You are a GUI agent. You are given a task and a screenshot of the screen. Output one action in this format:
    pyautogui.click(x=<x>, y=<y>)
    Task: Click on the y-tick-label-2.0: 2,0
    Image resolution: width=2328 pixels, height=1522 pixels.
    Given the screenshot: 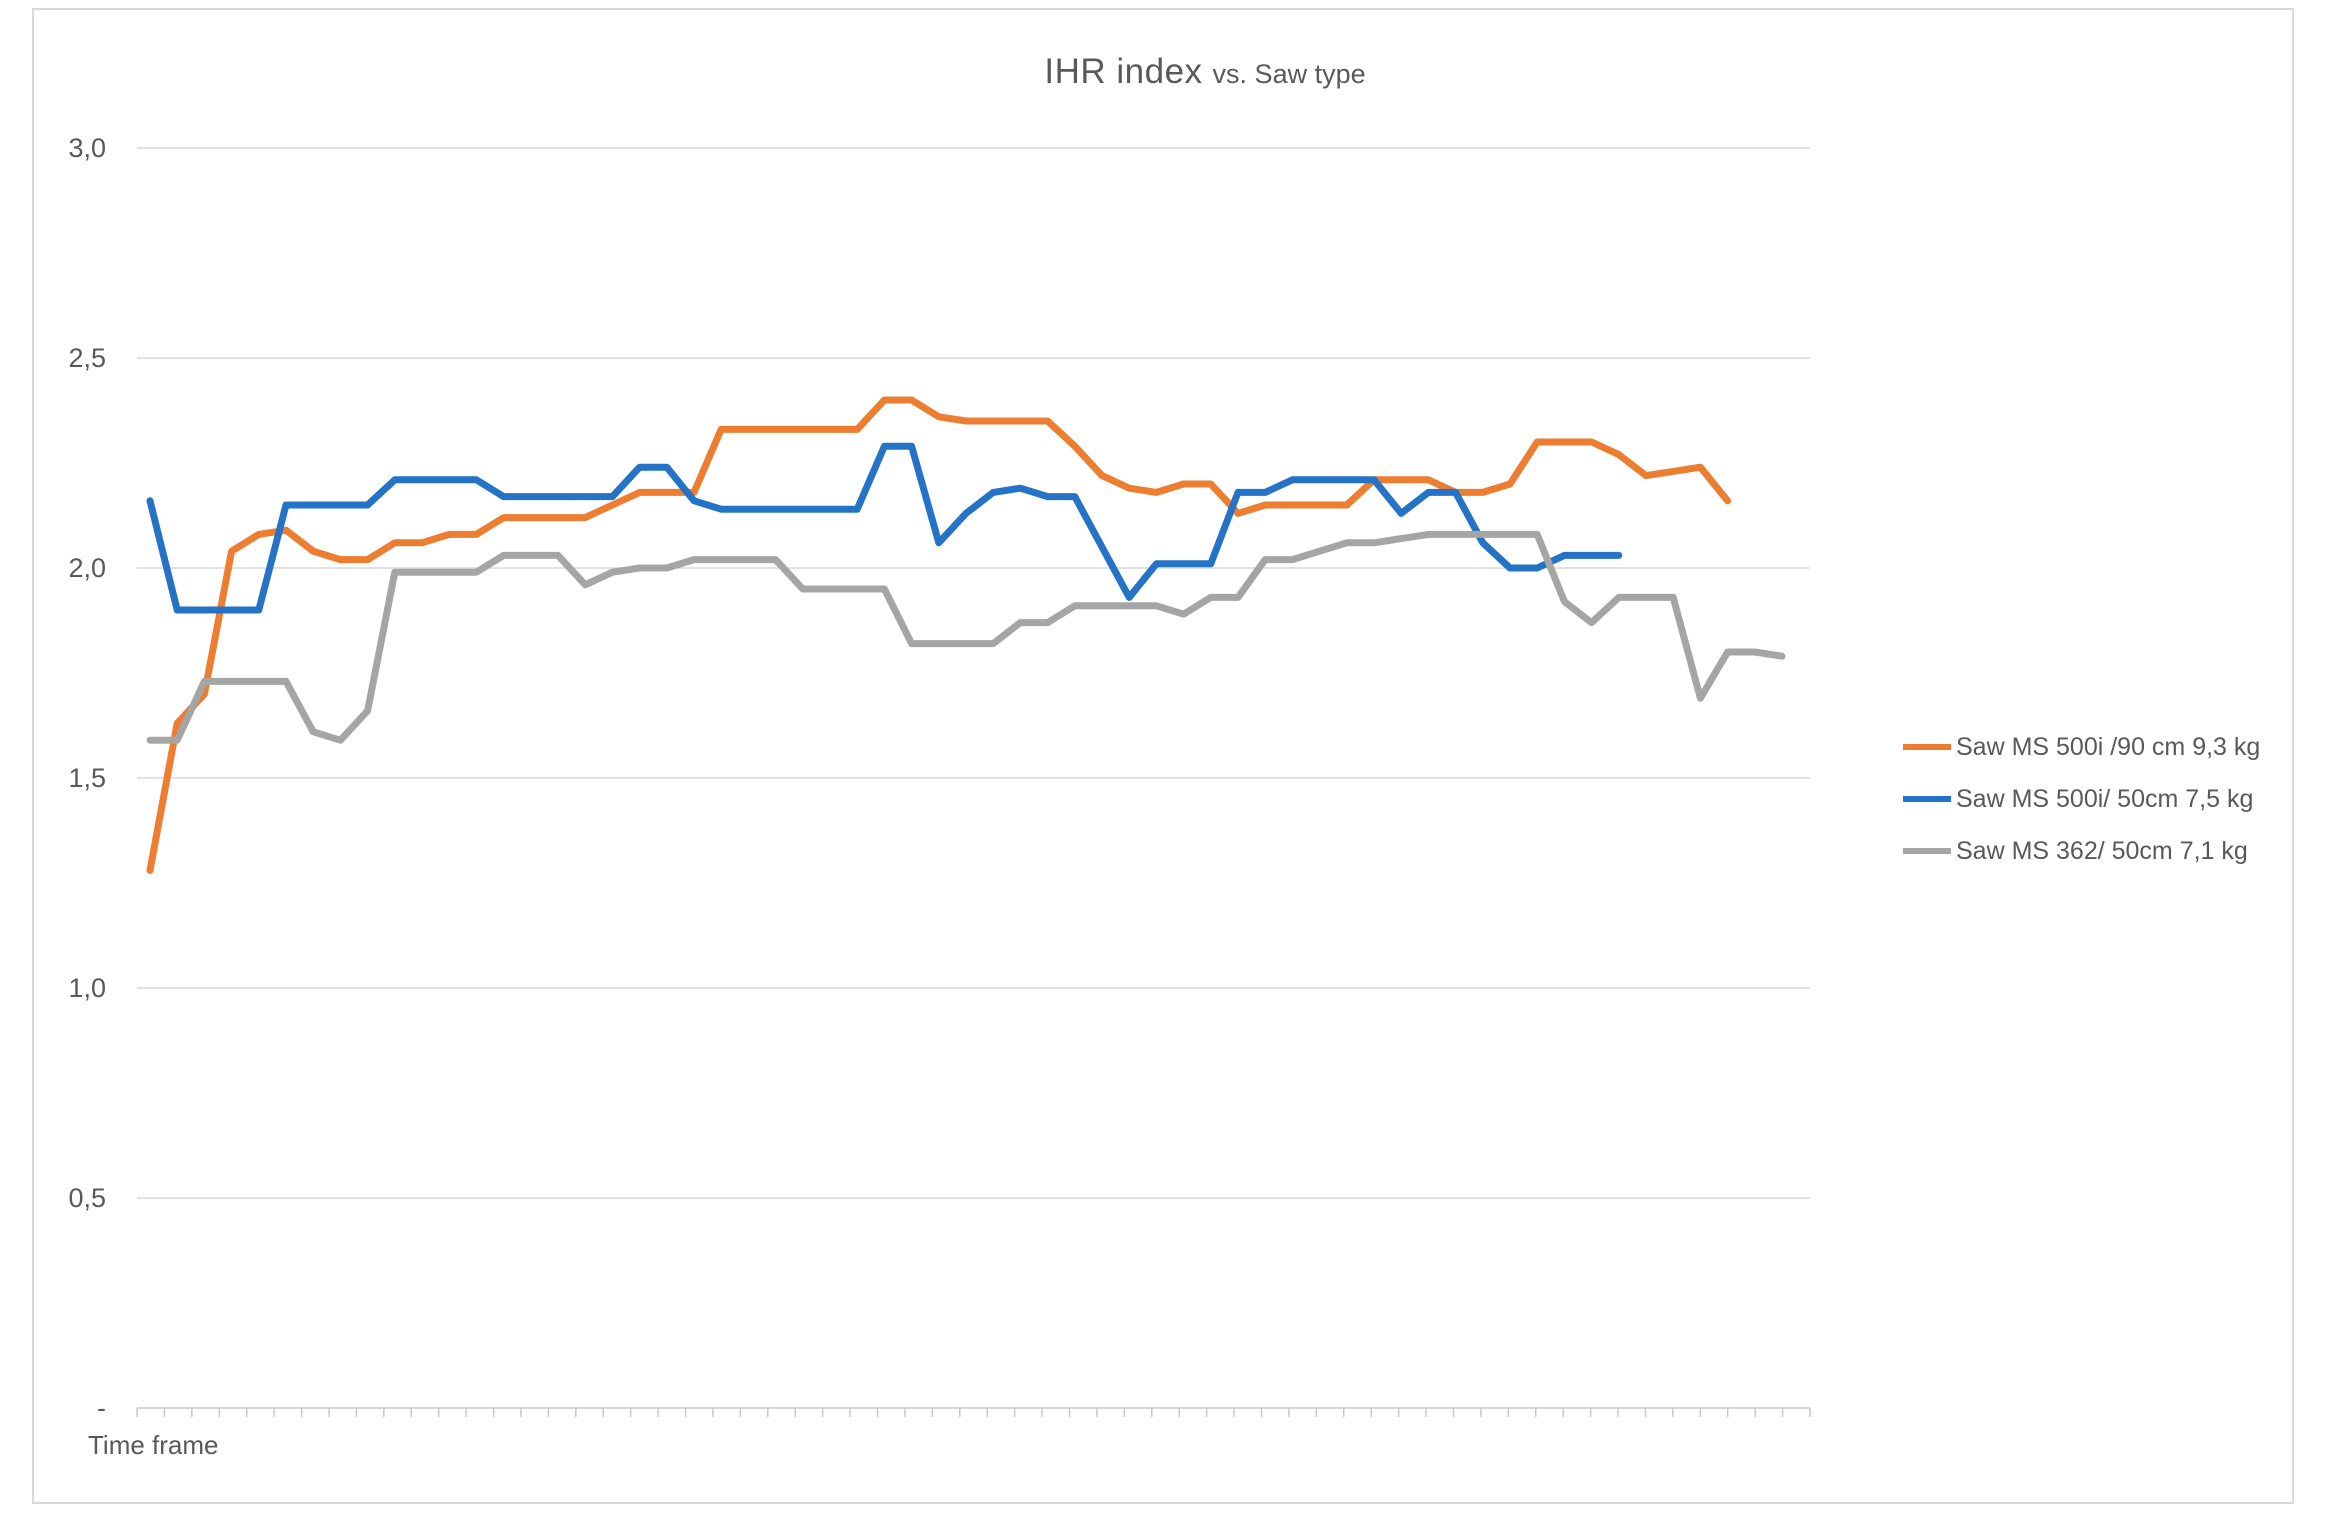 What is the action you would take?
    pyautogui.click(x=87, y=568)
    